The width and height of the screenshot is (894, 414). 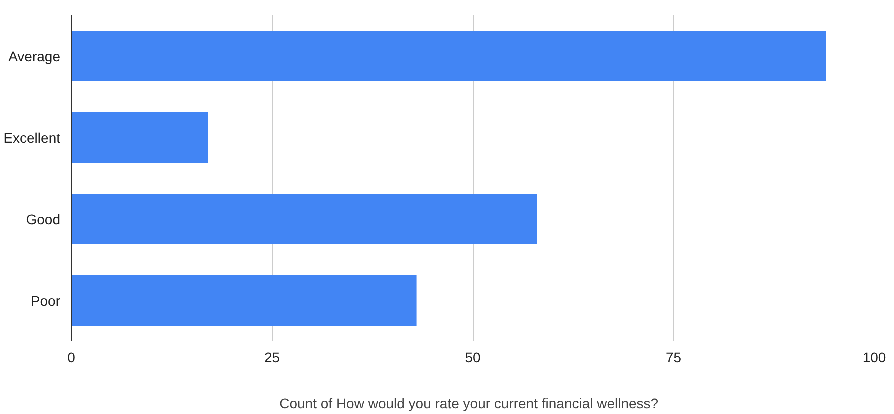 What do you see at coordinates (473, 358) in the screenshot?
I see `x-tick-label: 50` at bounding box center [473, 358].